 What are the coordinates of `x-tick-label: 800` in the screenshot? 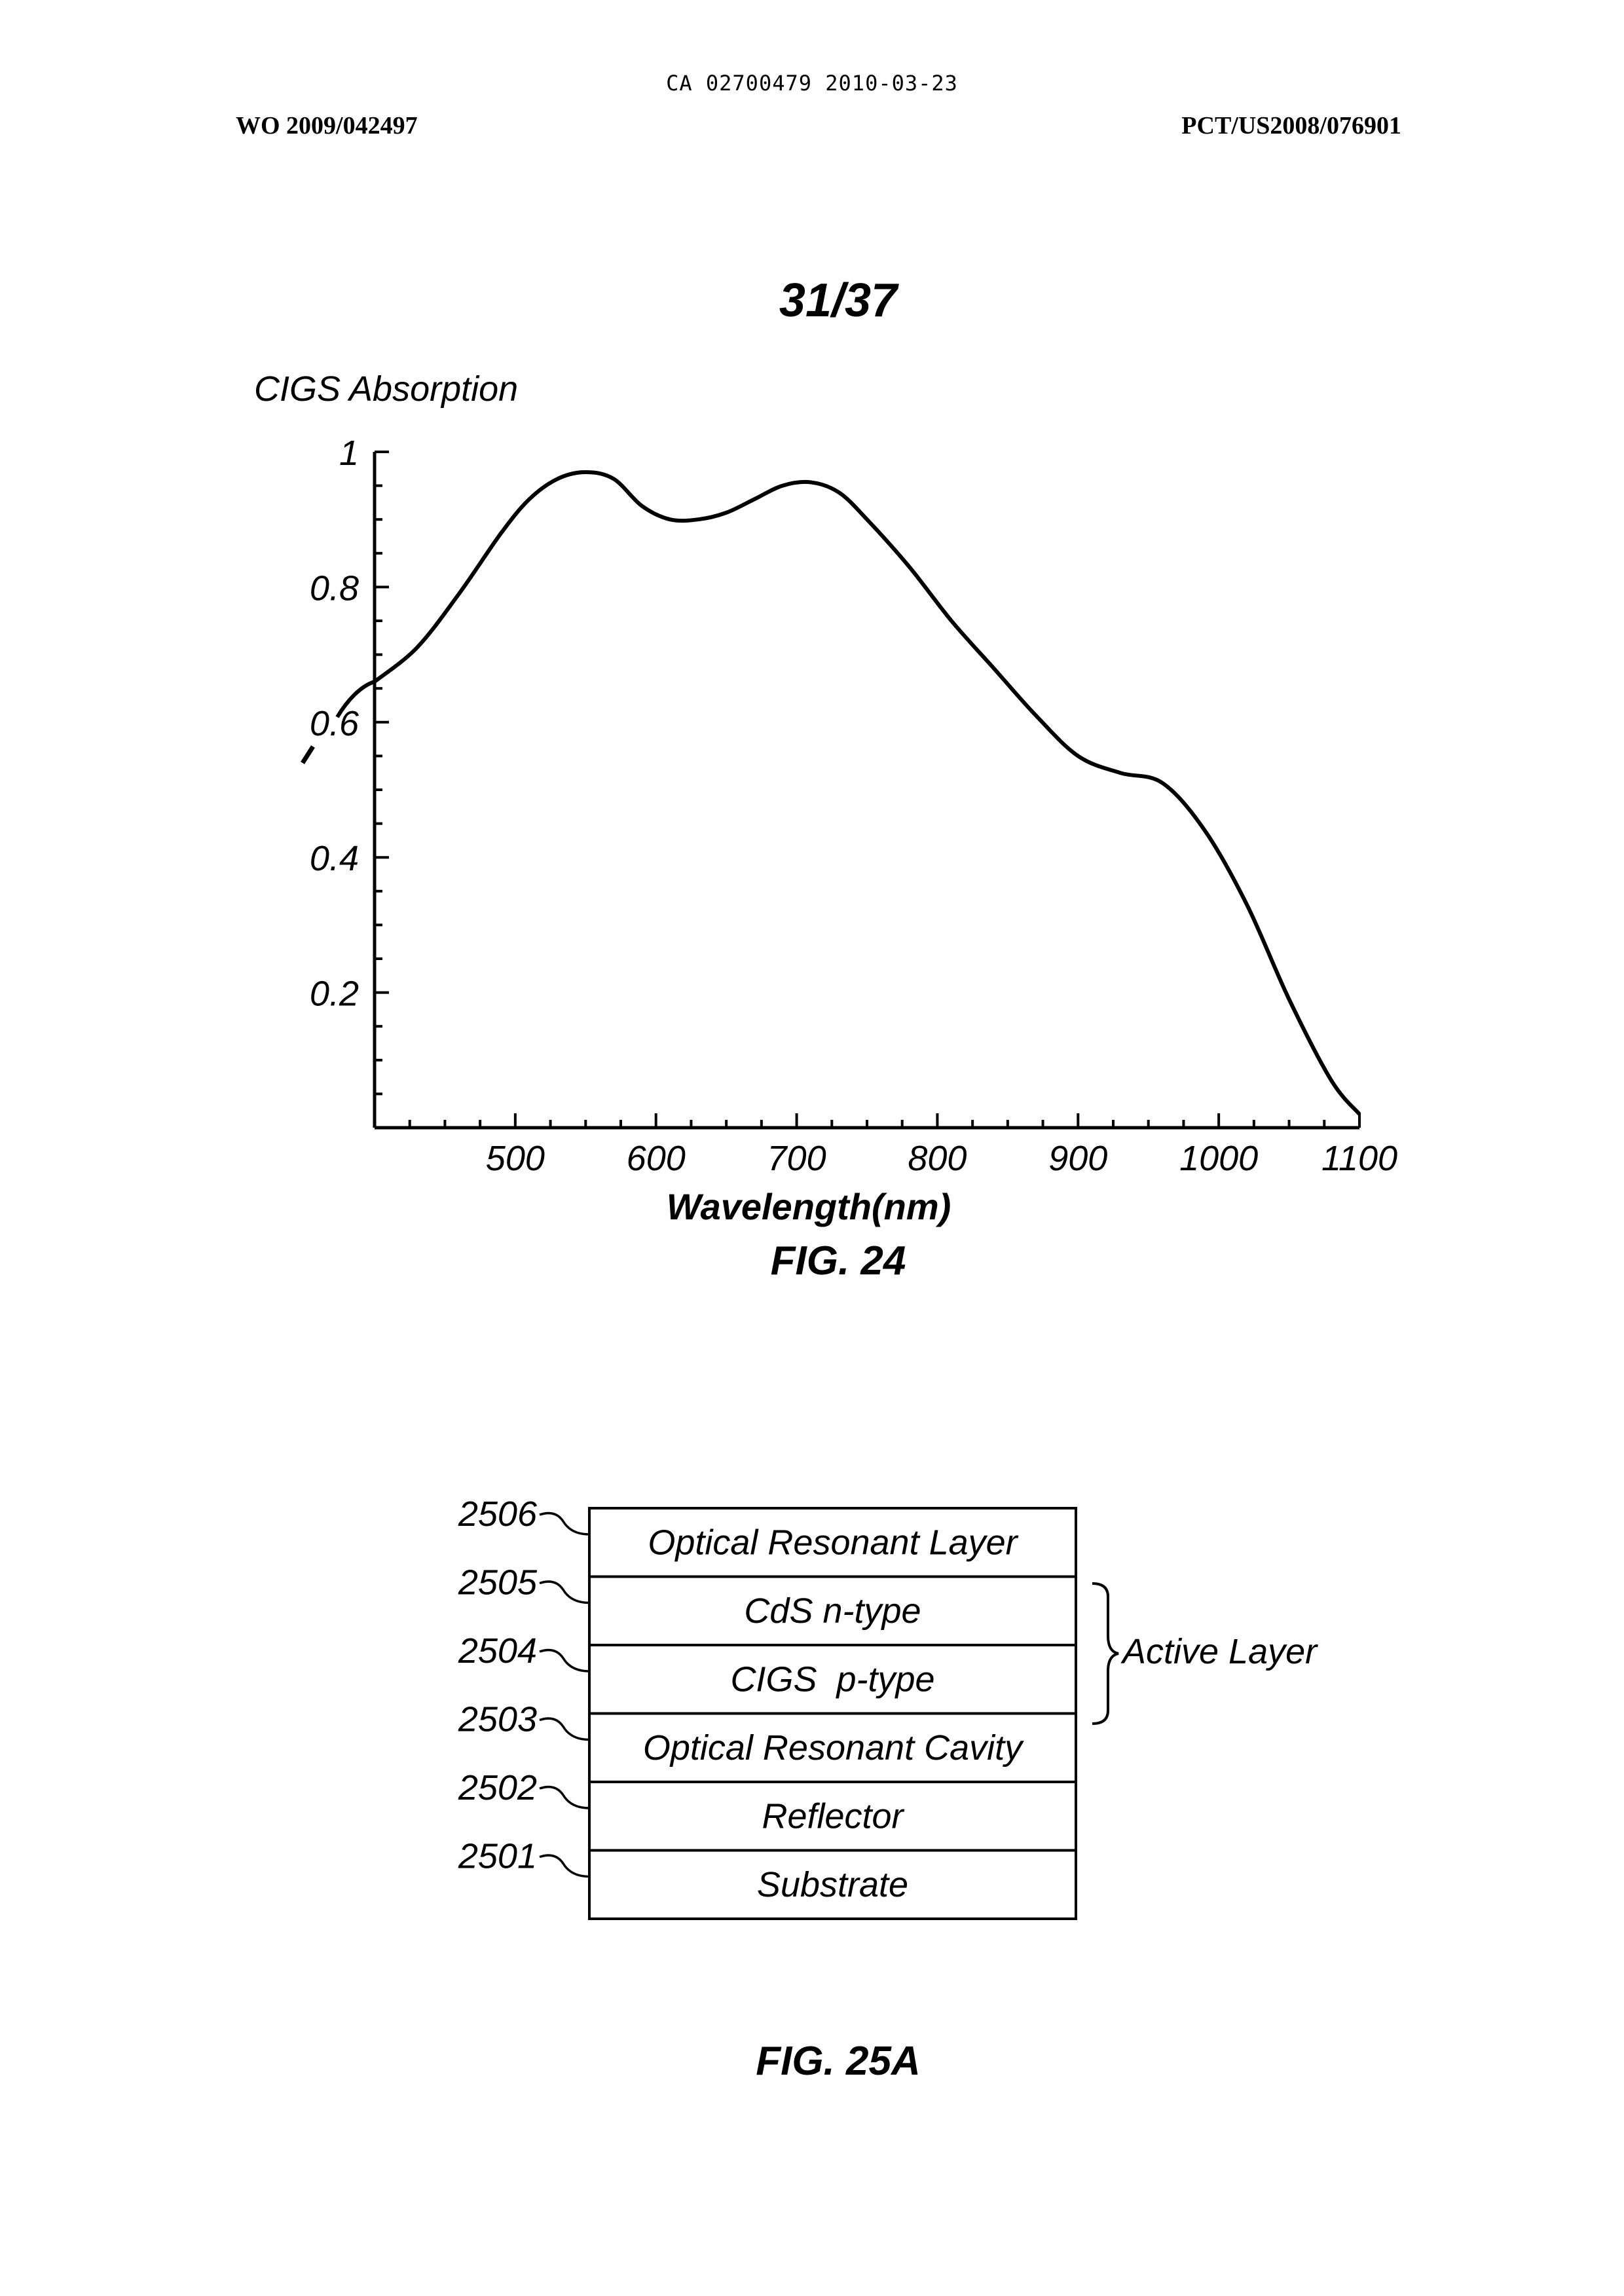 It's located at (937, 1159).